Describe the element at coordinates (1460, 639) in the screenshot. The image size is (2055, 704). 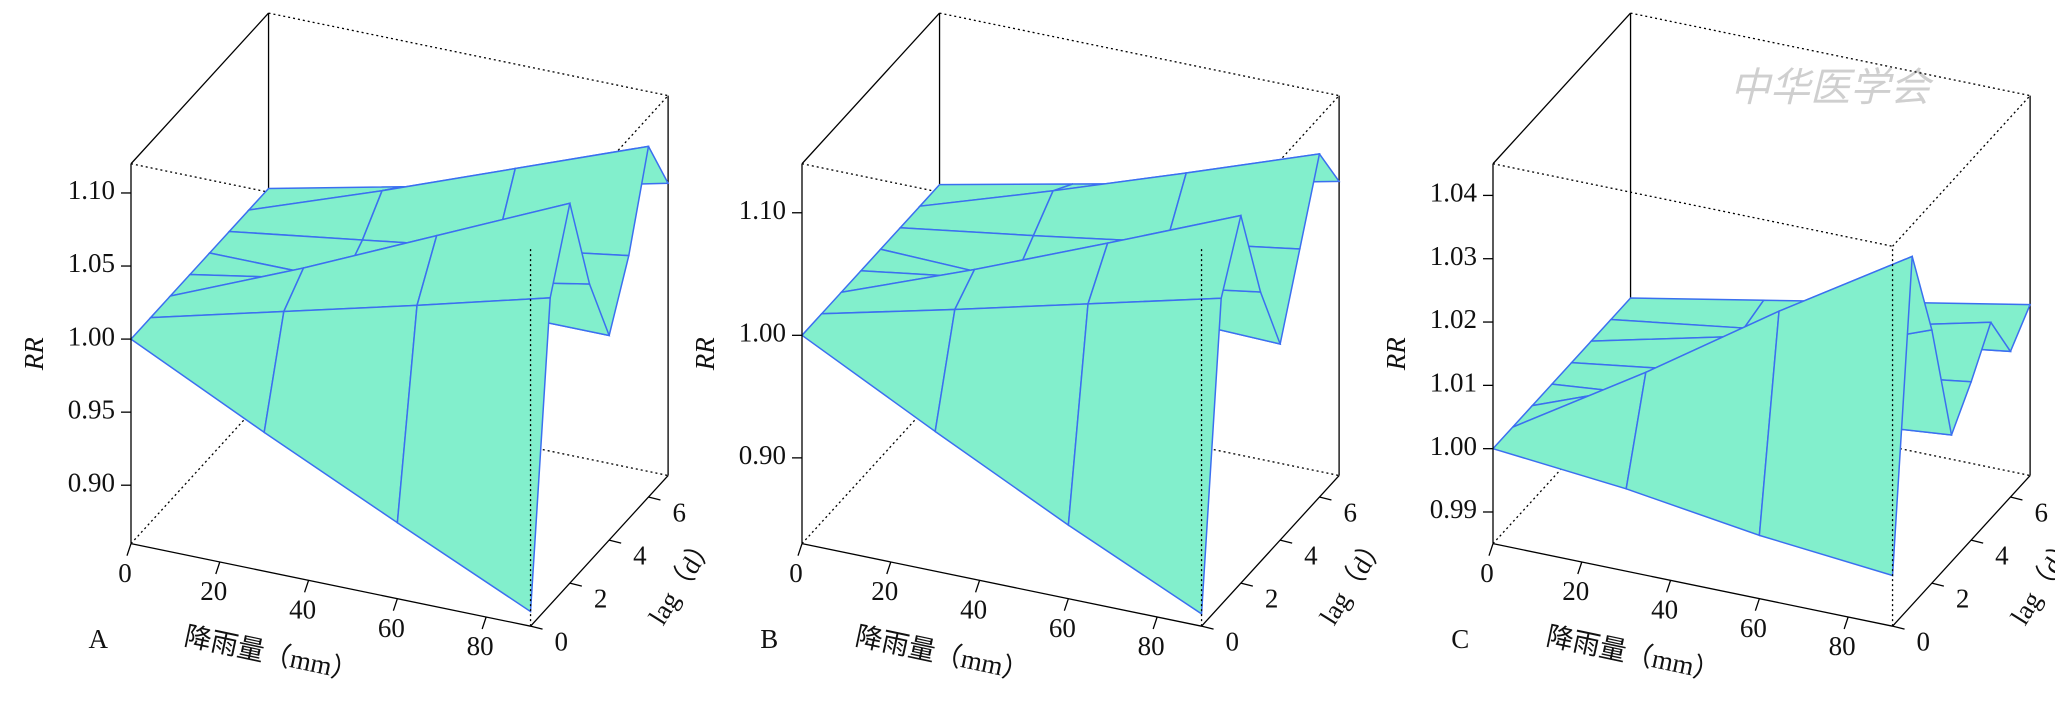
I see `panel-label: C` at that location.